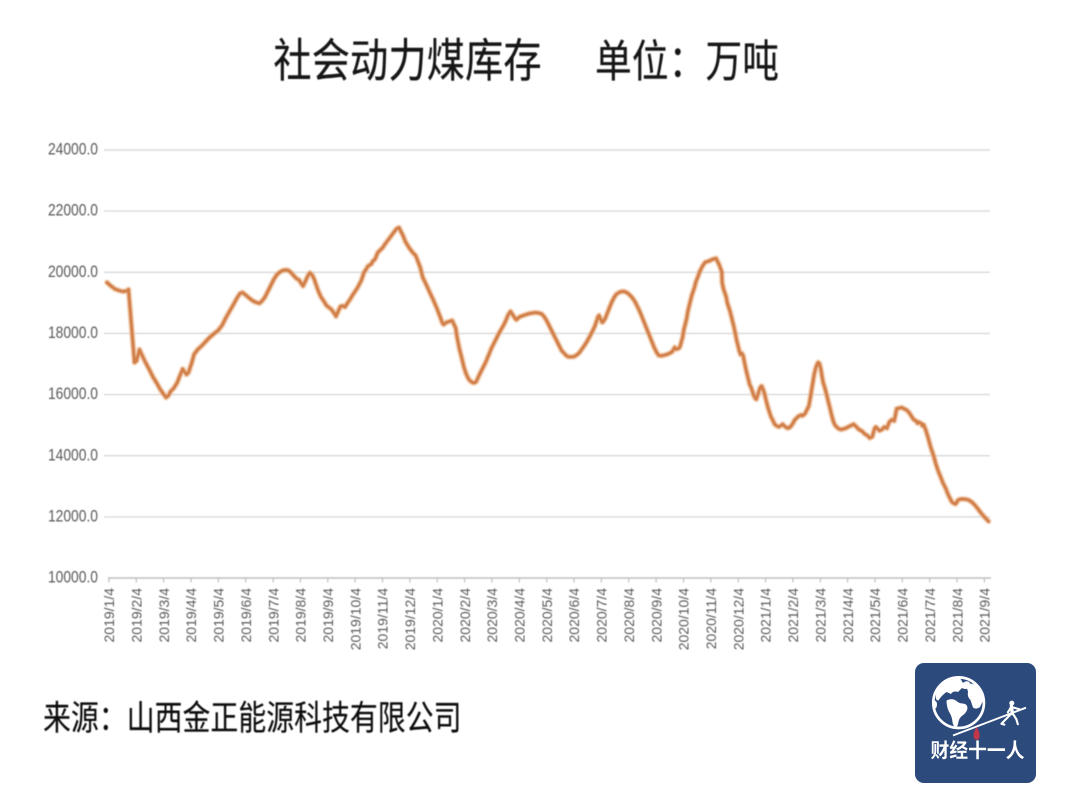 The height and width of the screenshot is (803, 1080). What do you see at coordinates (437, 615) in the screenshot?
I see `svg-text: 2020/1/4` at bounding box center [437, 615].